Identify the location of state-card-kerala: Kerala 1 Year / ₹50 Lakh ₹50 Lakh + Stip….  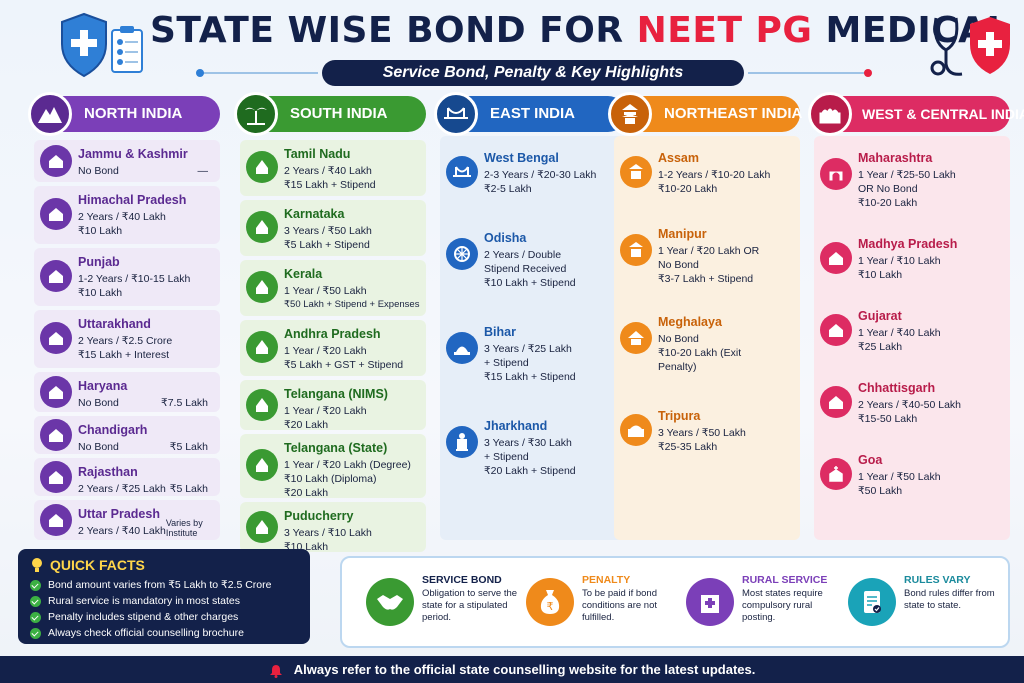
(333, 288).